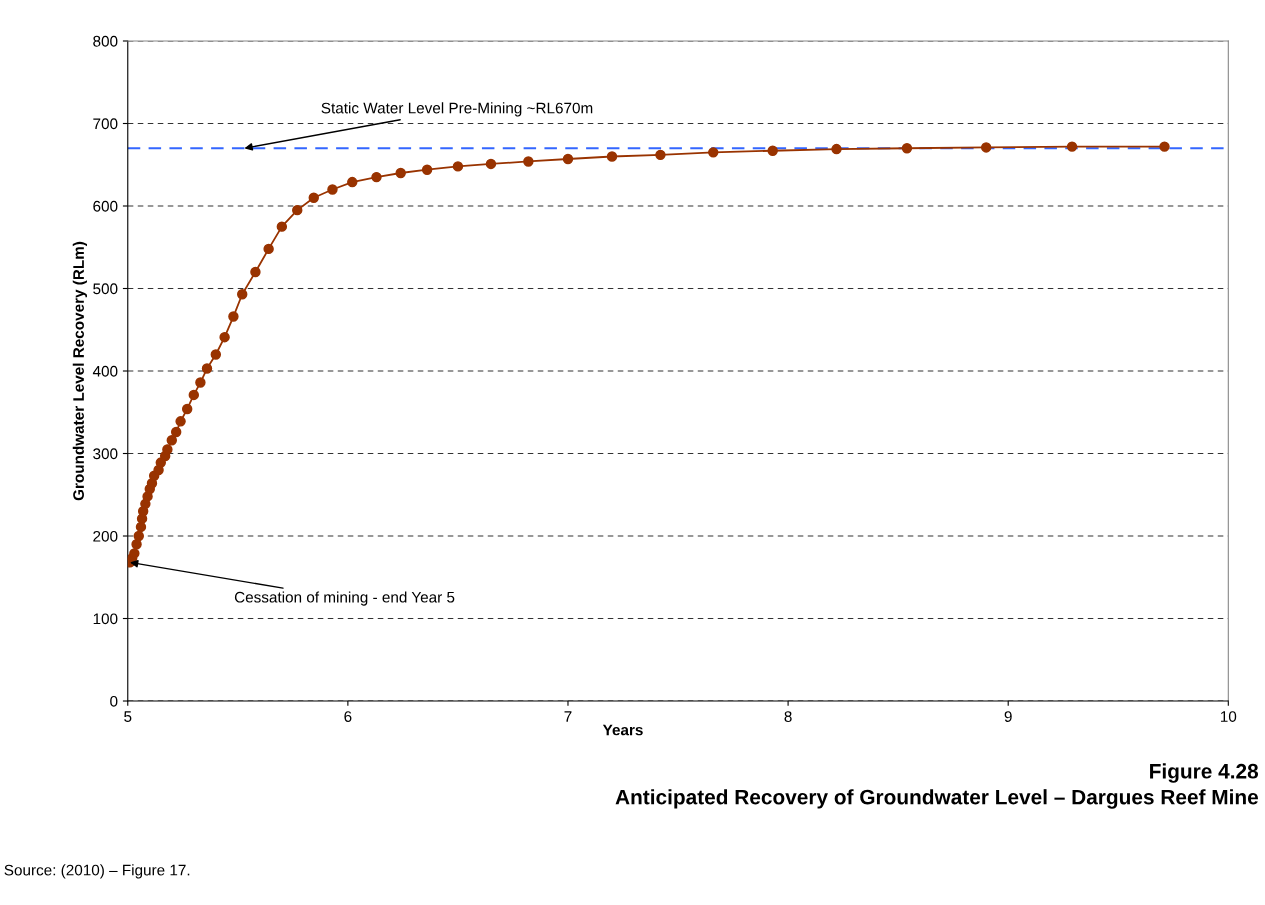  Describe the element at coordinates (105, 619) in the screenshot. I see `y-tick-label: 100` at that location.